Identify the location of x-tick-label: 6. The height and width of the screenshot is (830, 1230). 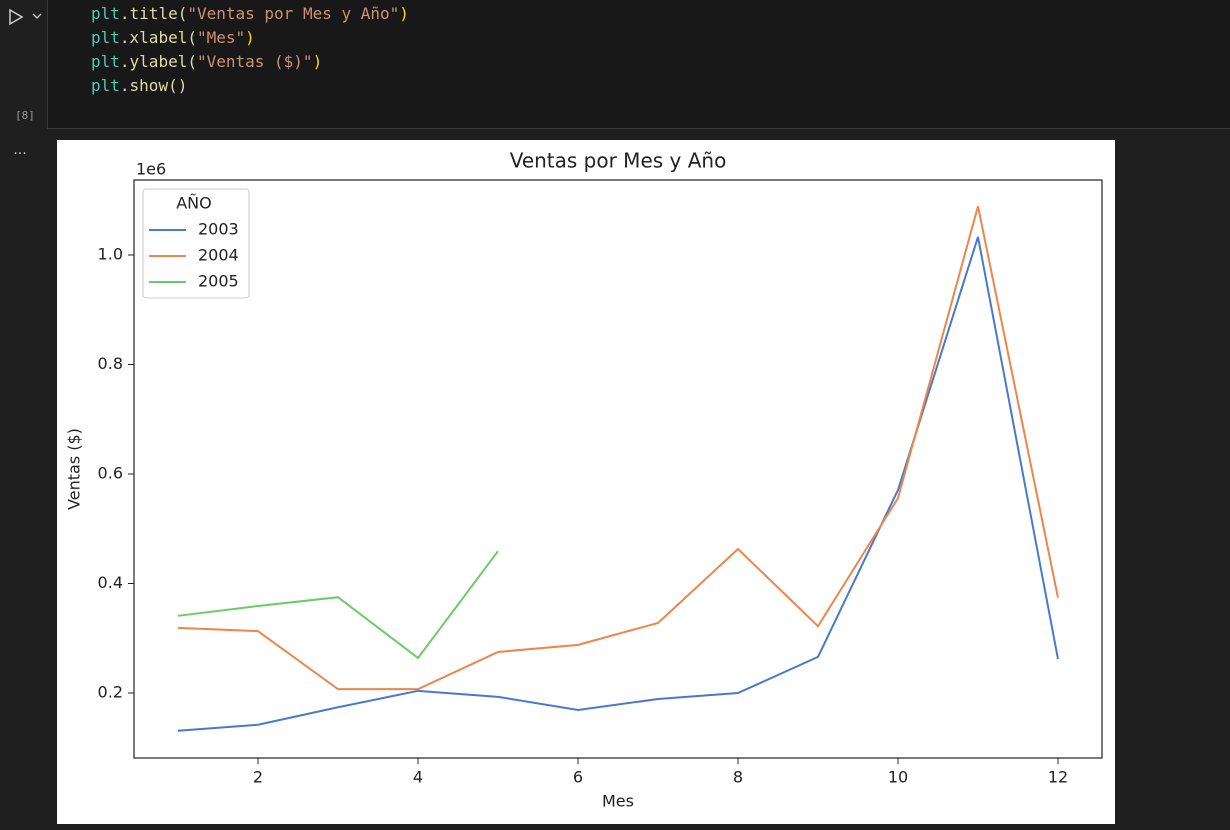
(578, 777).